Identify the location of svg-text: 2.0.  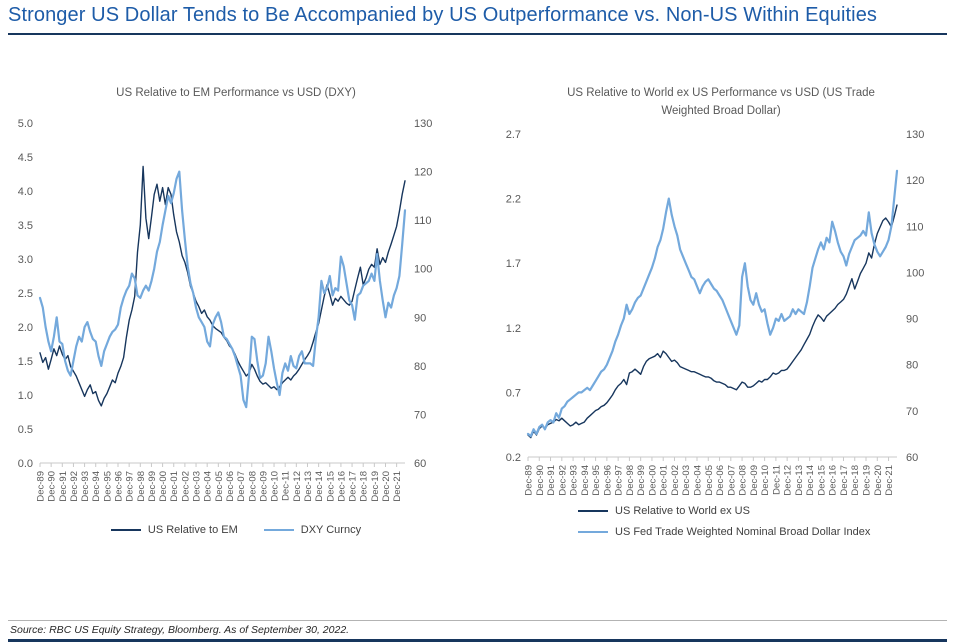
(25, 328).